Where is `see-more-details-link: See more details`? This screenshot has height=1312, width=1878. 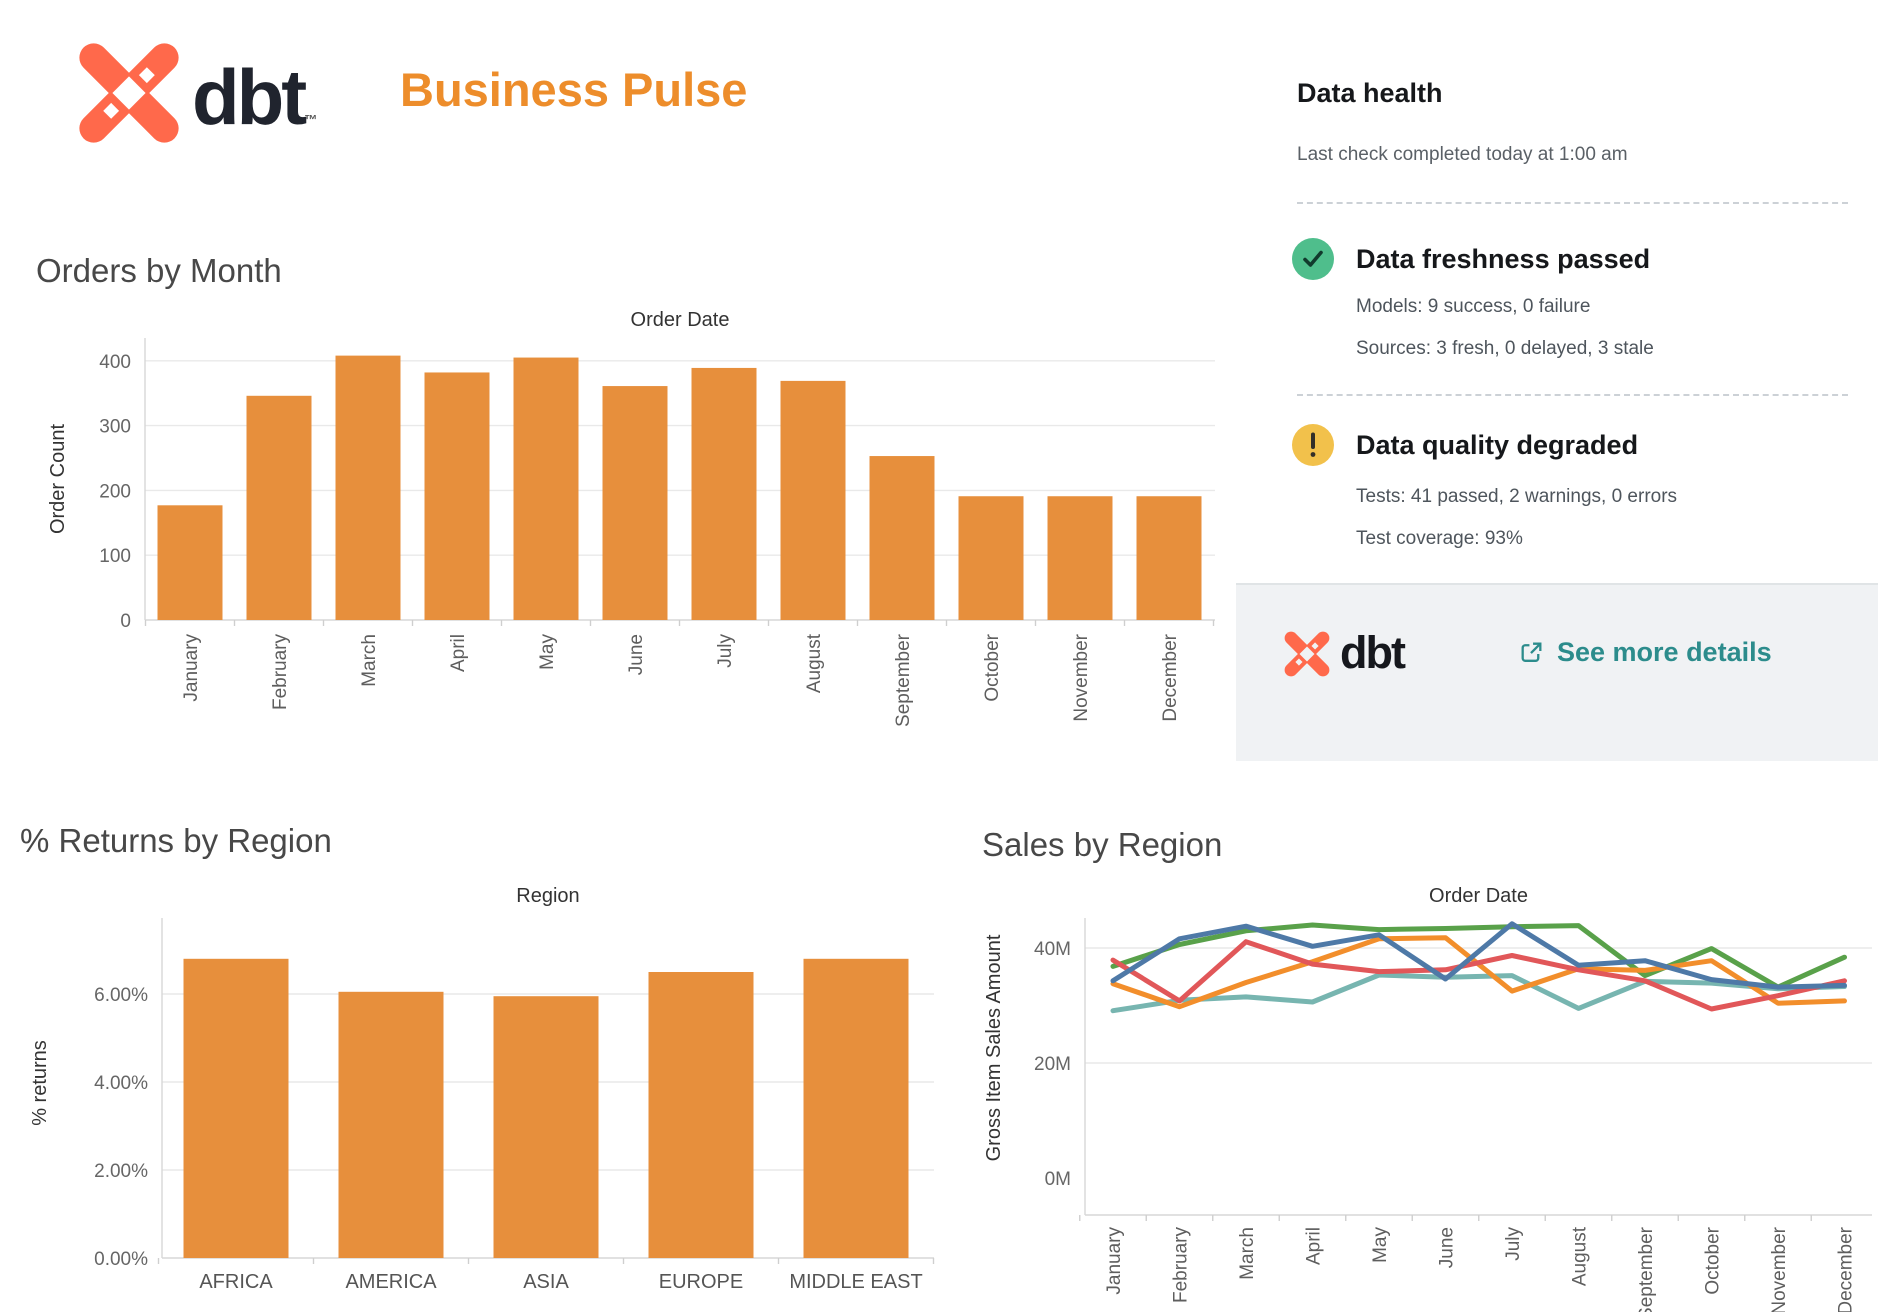 see-more-details-link: See more details is located at coordinates (1645, 652).